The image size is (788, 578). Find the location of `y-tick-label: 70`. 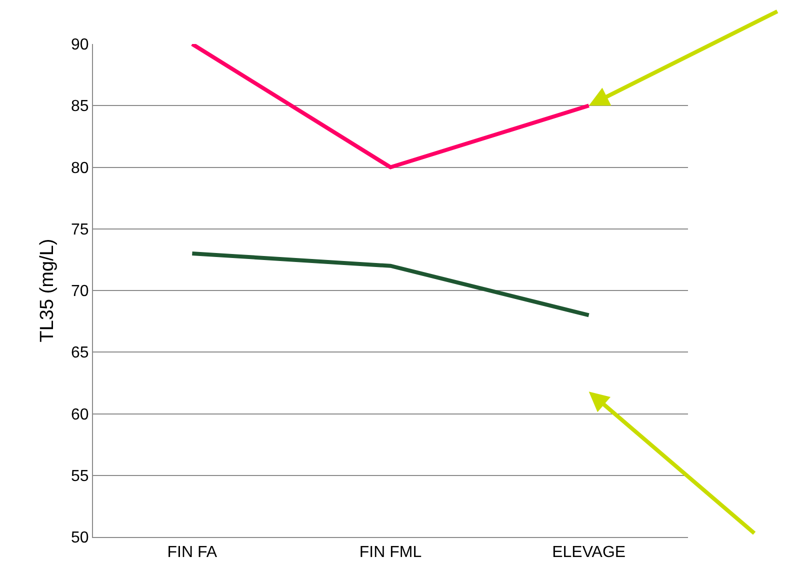

y-tick-label: 70 is located at coordinates (80, 291).